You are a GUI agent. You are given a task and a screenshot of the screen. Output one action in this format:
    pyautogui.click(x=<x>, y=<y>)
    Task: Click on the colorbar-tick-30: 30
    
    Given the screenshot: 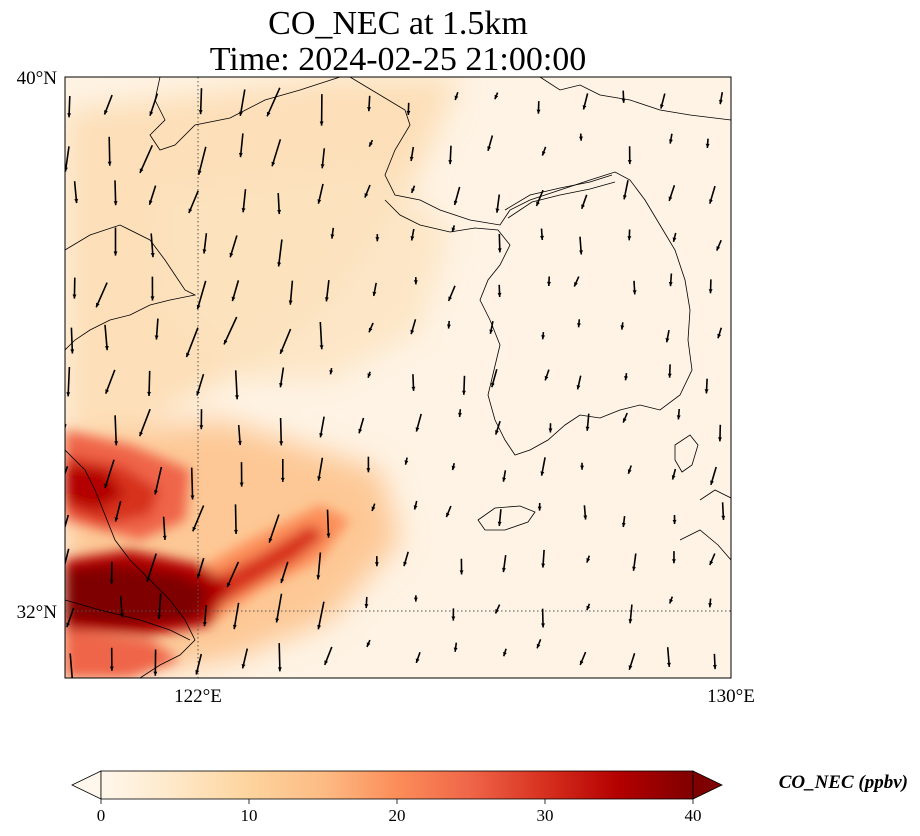 What is the action you would take?
    pyautogui.click(x=545, y=815)
    